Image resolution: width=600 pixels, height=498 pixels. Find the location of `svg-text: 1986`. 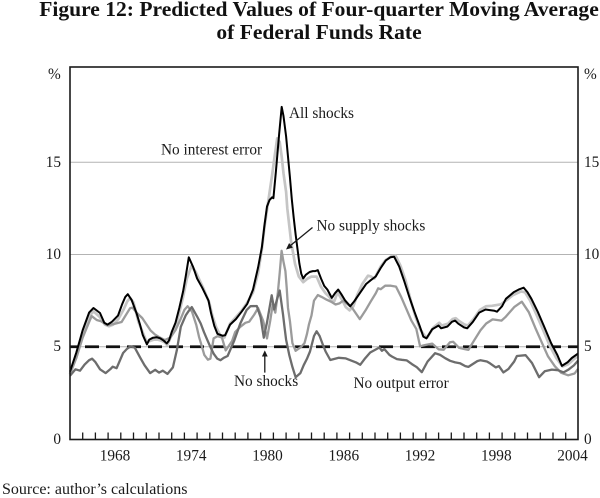

svg-text: 1986 is located at coordinates (344, 456).